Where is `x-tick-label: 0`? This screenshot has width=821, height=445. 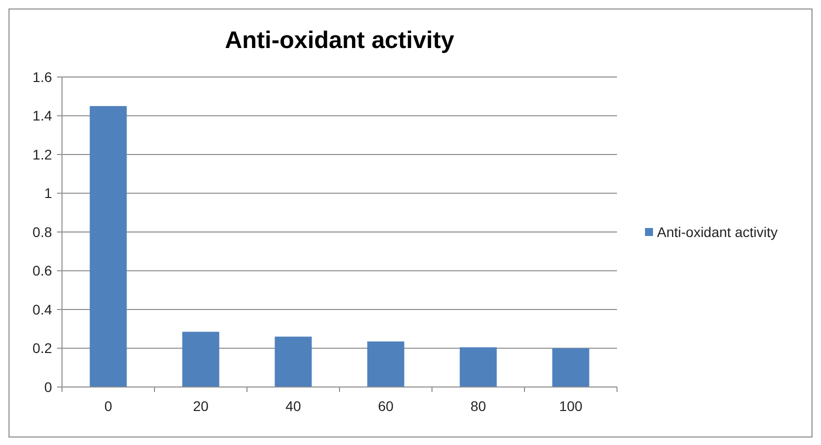 x-tick-label: 0 is located at coordinates (108, 406).